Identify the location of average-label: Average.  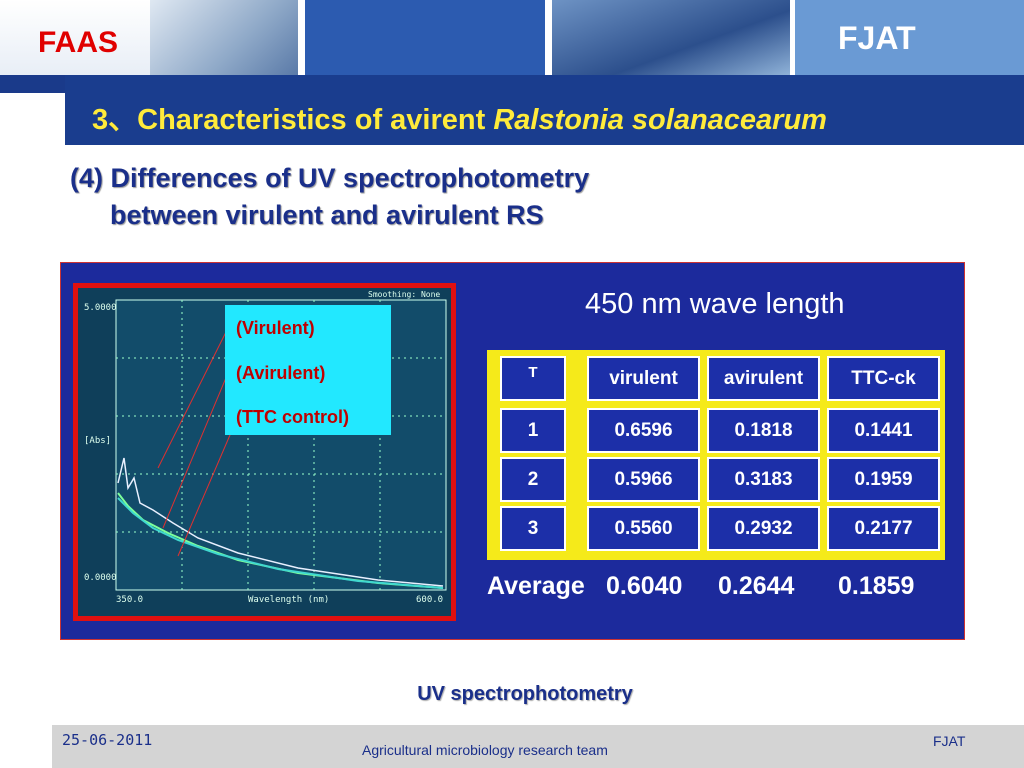
(536, 586).